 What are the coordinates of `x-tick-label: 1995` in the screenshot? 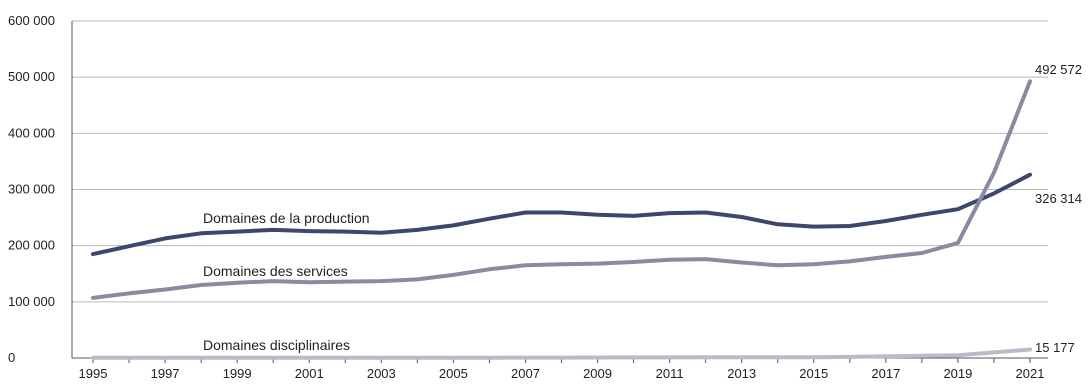 It's located at (93, 373).